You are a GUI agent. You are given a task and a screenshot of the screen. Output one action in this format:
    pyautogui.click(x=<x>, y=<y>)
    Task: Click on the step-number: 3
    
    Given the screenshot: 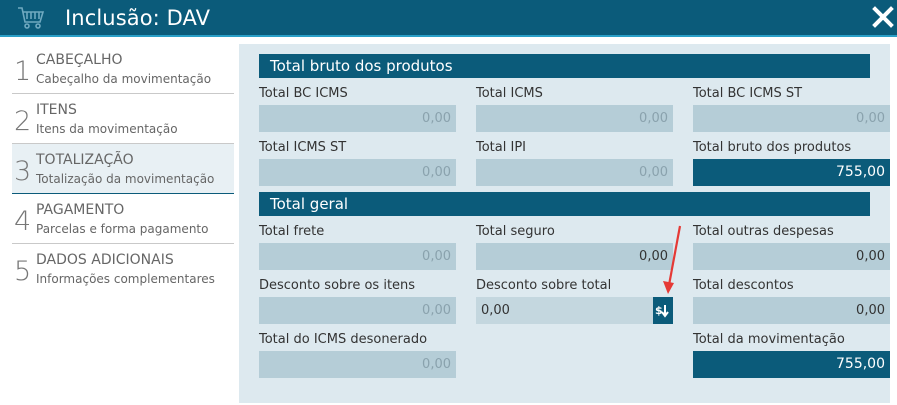 What is the action you would take?
    pyautogui.click(x=23, y=171)
    